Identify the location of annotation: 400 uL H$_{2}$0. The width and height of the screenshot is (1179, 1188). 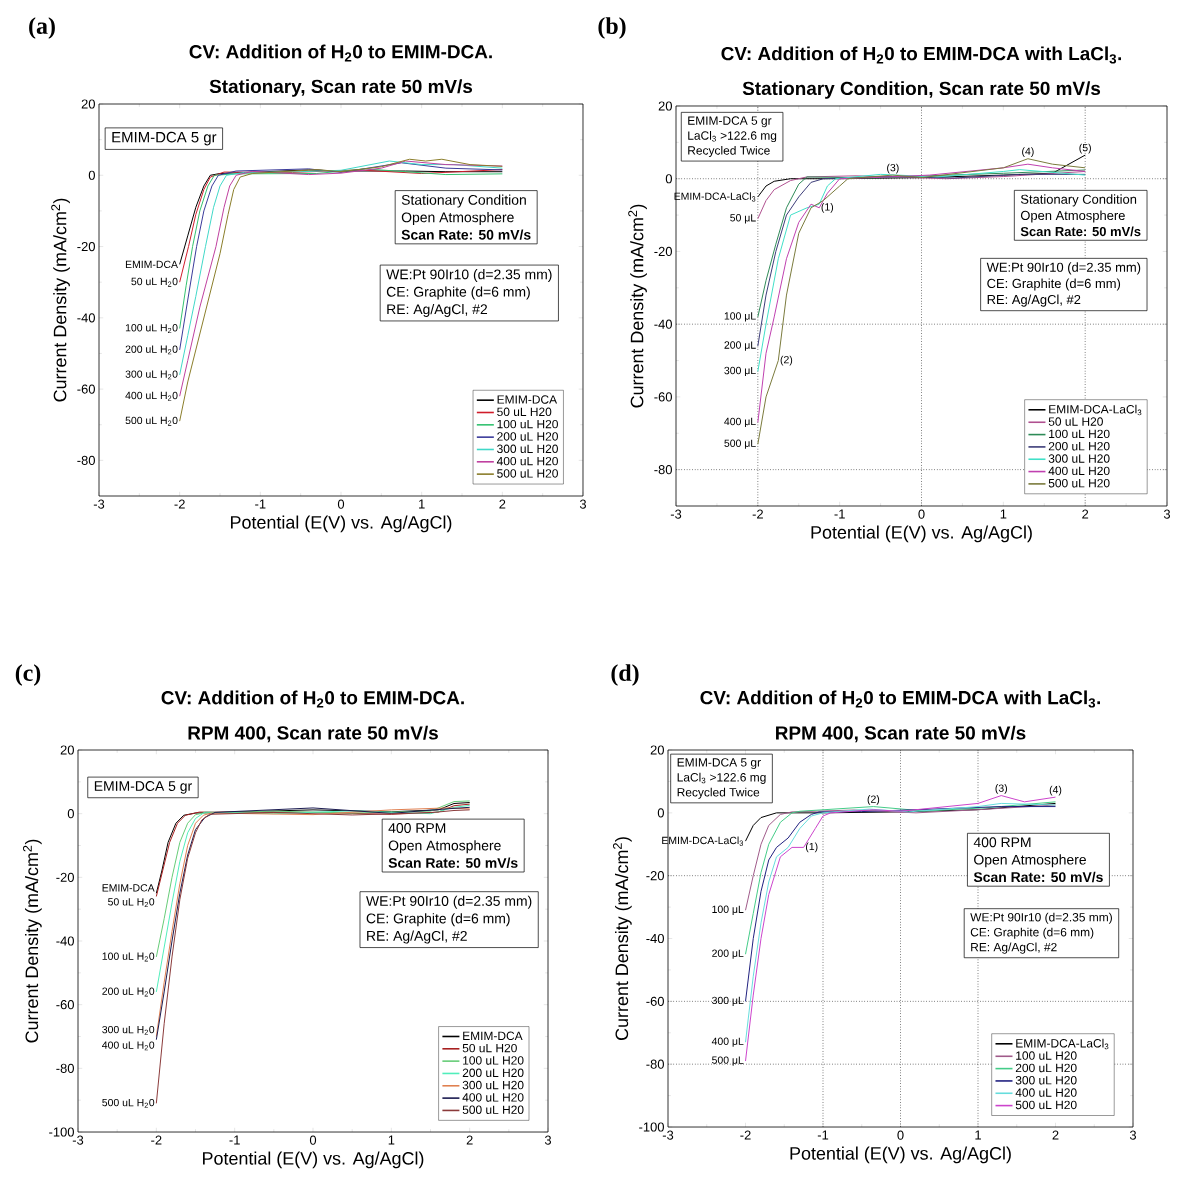
(151, 396).